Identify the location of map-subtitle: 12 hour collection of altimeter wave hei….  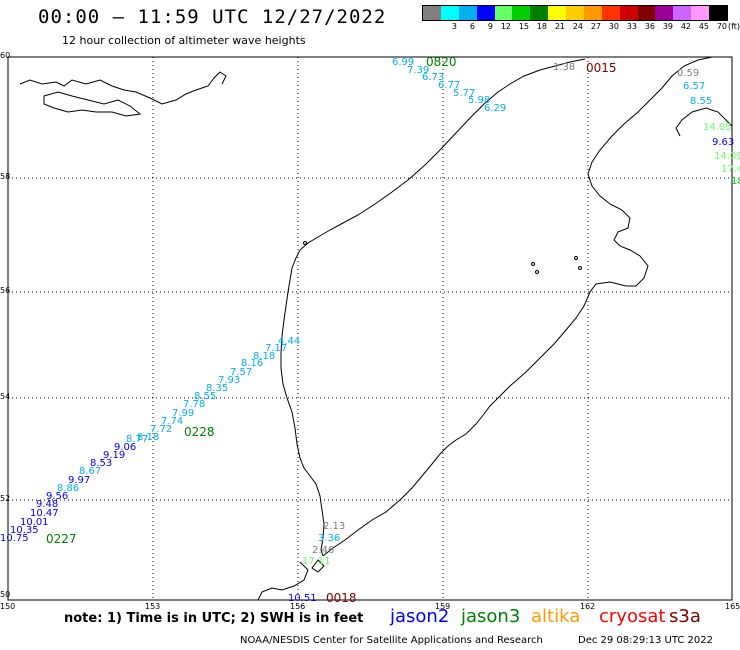
(184, 40).